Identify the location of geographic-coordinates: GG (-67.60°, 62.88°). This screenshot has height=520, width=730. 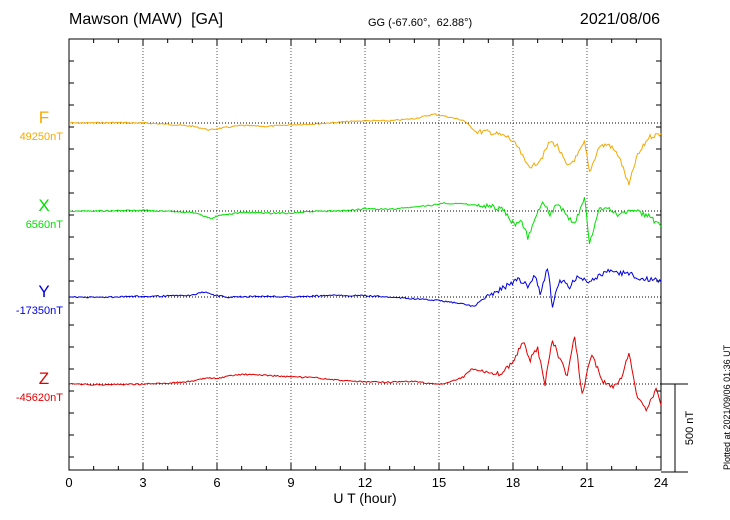
(420, 23).